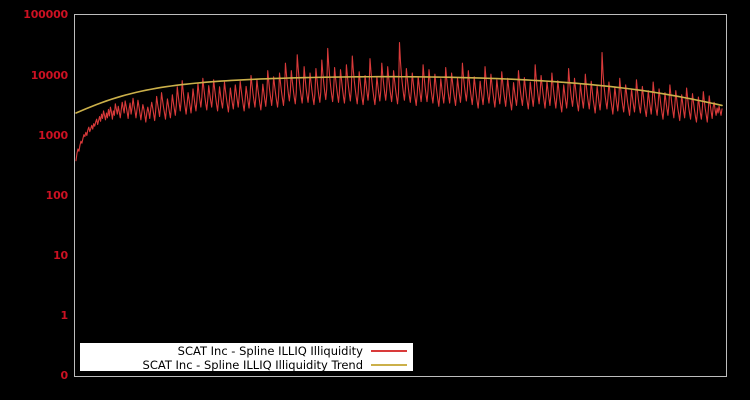 Image resolution: width=750 pixels, height=400 pixels. Describe the element at coordinates (49, 75) in the screenshot. I see `y-tick-label: 10000` at that location.